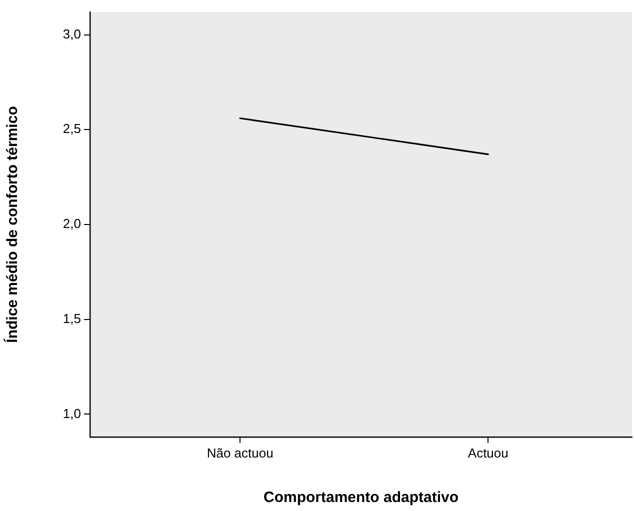 The height and width of the screenshot is (511, 634). What do you see at coordinates (361, 497) in the screenshot?
I see `x-axis-title: Comportamento adaptativo` at bounding box center [361, 497].